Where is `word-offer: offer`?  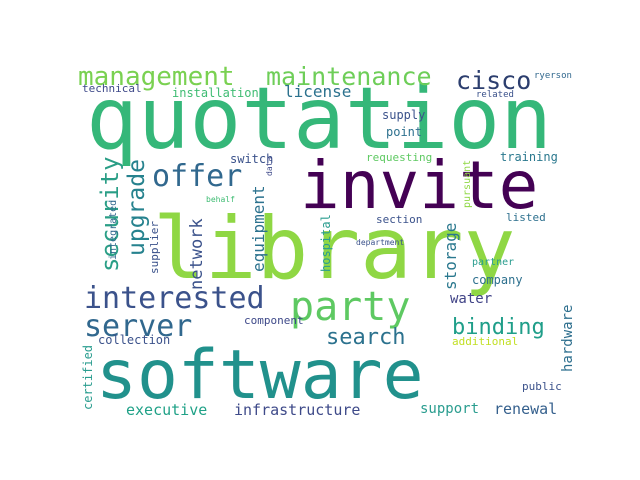
word-offer: offer is located at coordinates (197, 176).